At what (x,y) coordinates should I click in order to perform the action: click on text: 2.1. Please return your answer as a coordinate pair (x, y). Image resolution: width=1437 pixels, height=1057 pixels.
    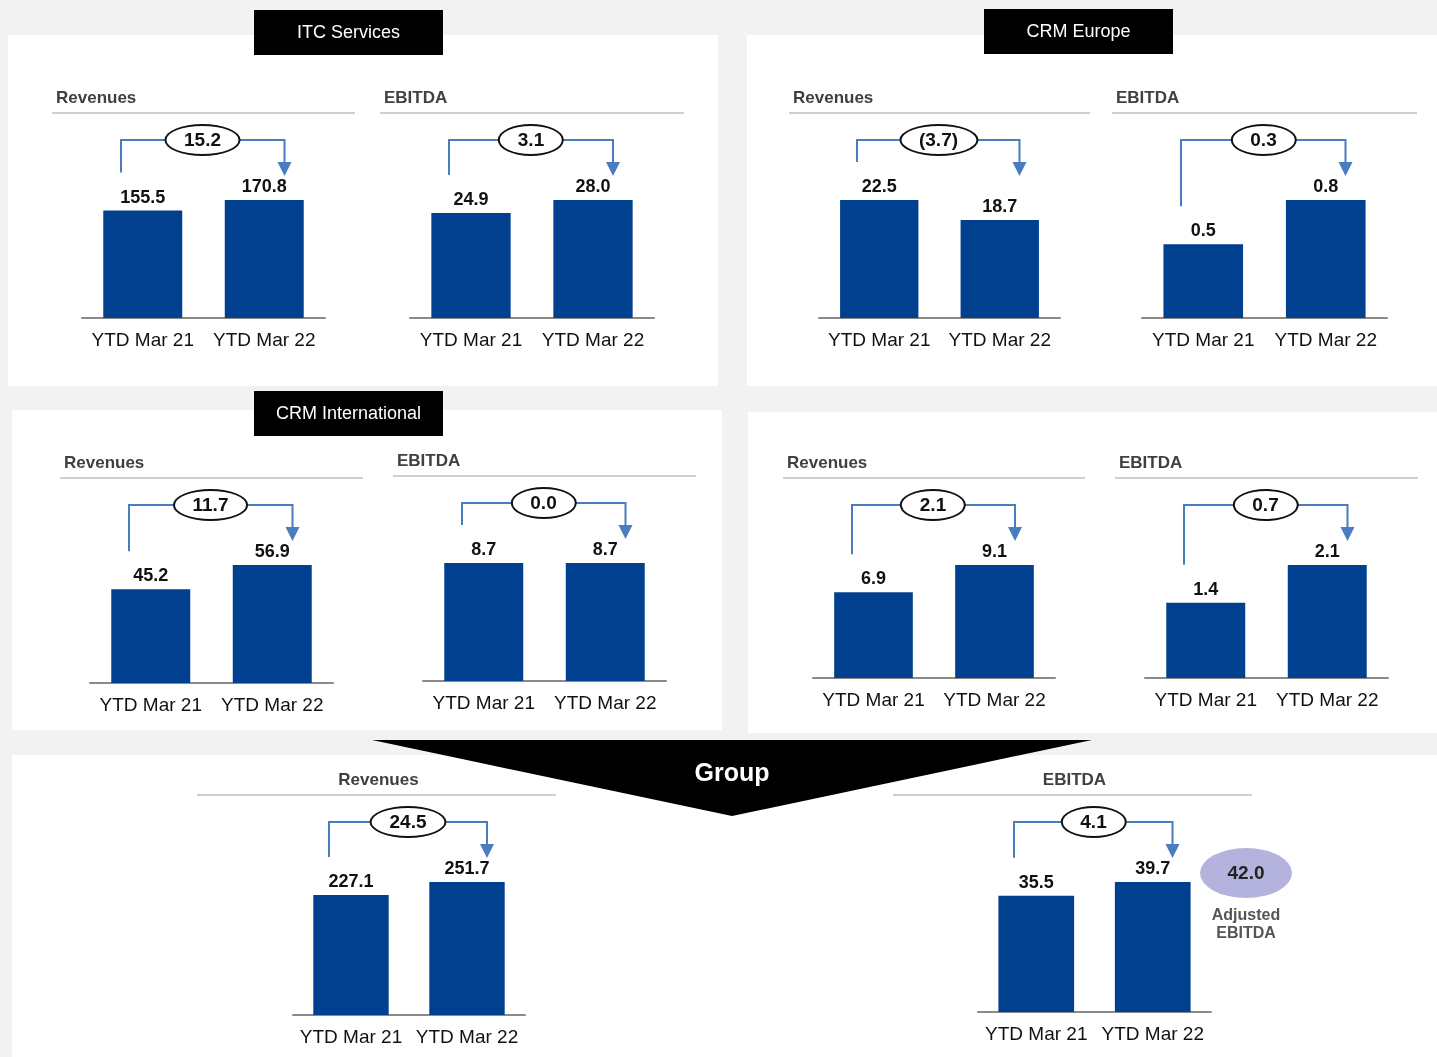
    Looking at the image, I should click on (933, 505).